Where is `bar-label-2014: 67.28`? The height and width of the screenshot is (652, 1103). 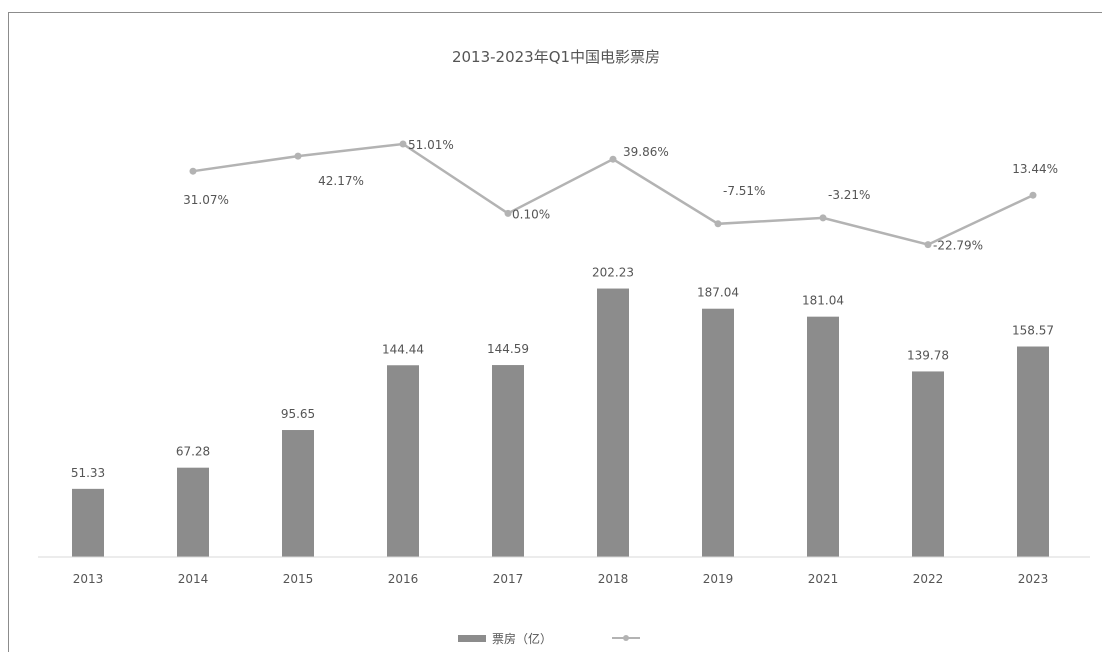
bar-label-2014: 67.28 is located at coordinates (193, 452).